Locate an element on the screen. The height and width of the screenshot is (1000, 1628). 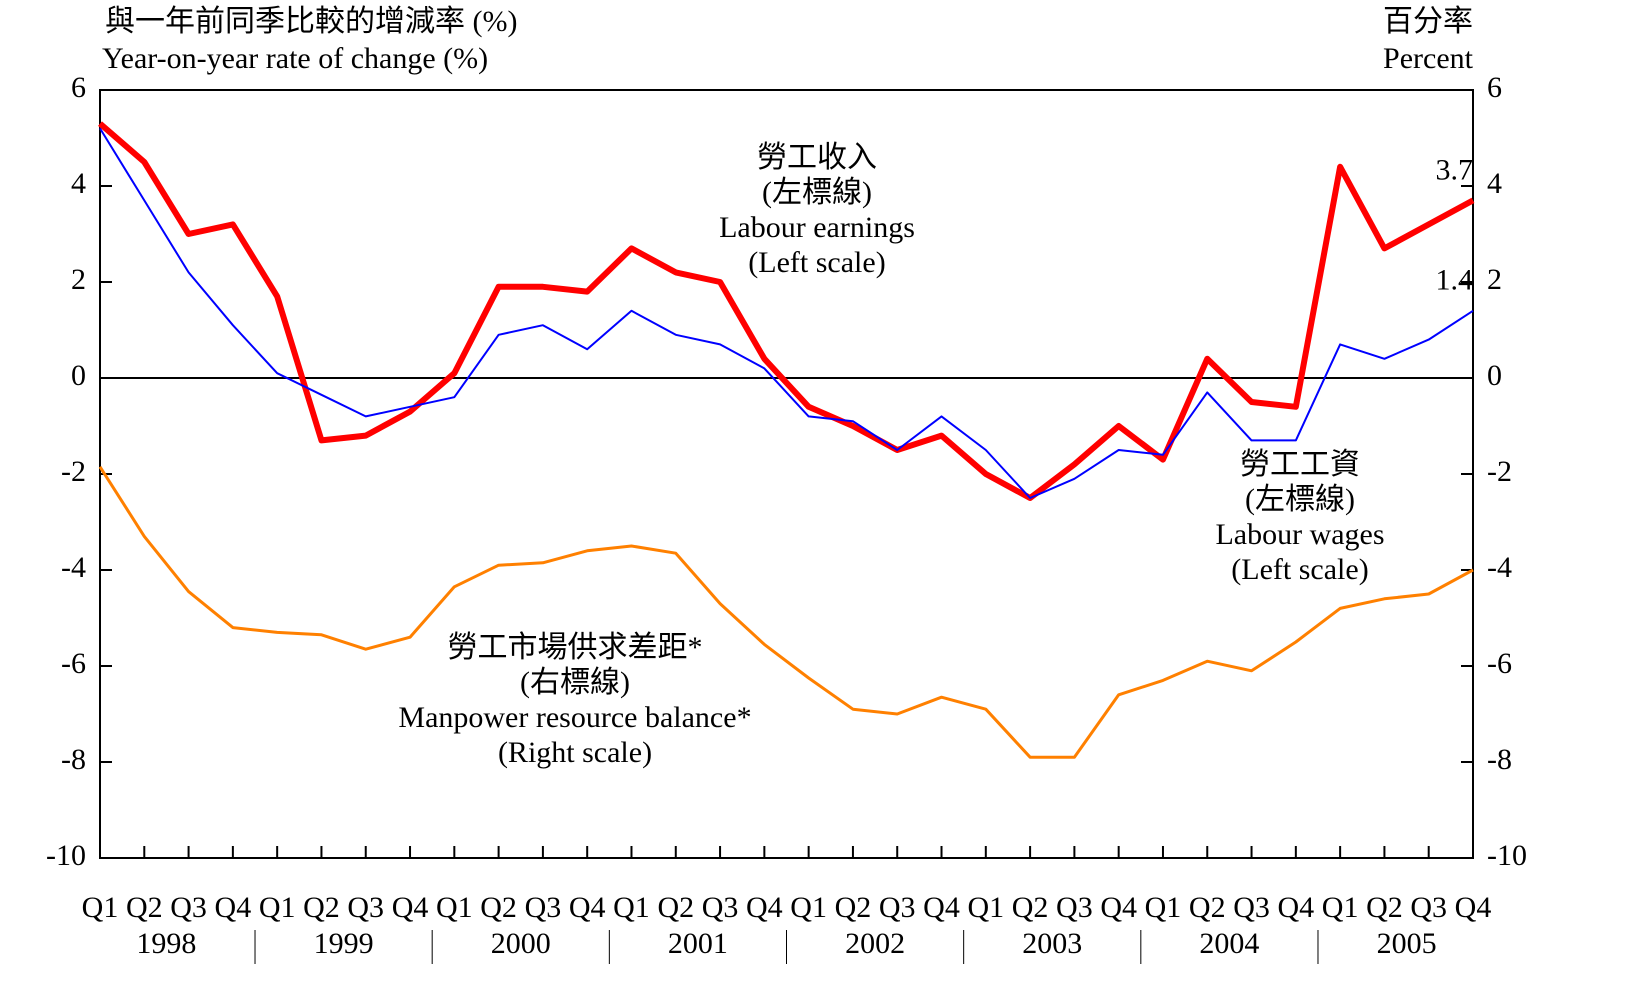
y-tick-label: -8 is located at coordinates (73, 759).